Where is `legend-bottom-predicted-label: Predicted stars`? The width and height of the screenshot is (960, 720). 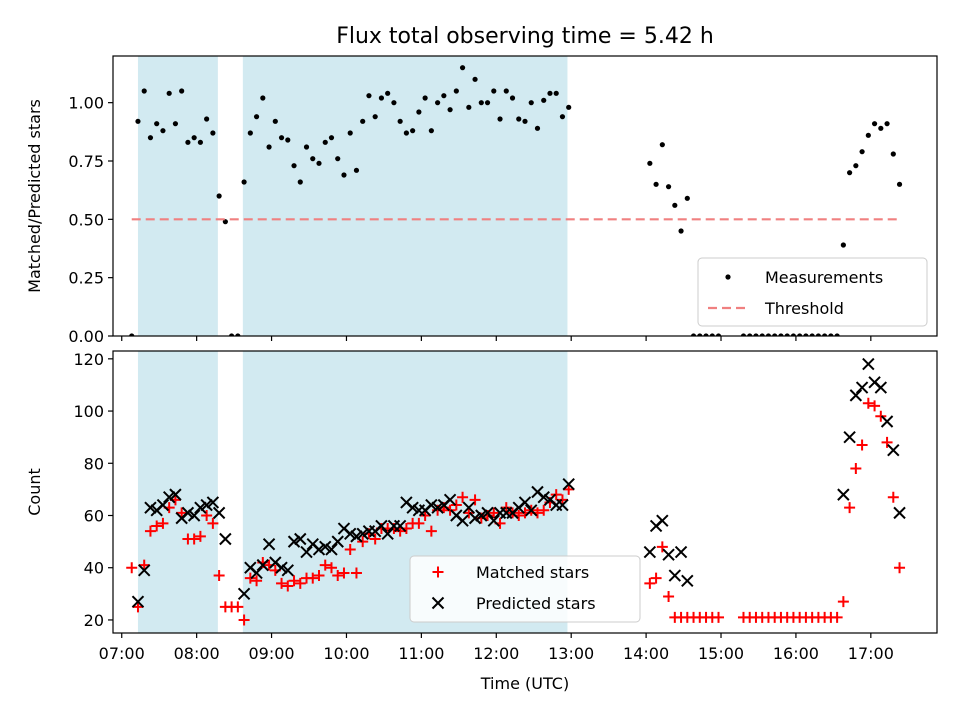 legend-bottom-predicted-label: Predicted stars is located at coordinates (536, 603).